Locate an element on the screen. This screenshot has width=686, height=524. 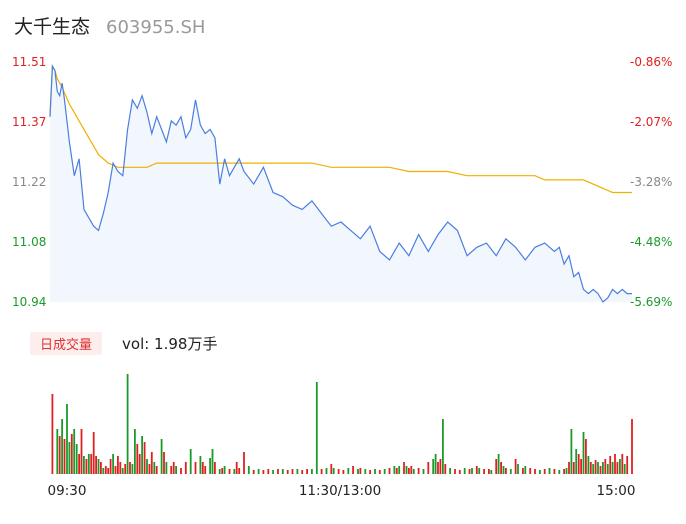
y-tick-right: -0.86% is located at coordinates (651, 62).